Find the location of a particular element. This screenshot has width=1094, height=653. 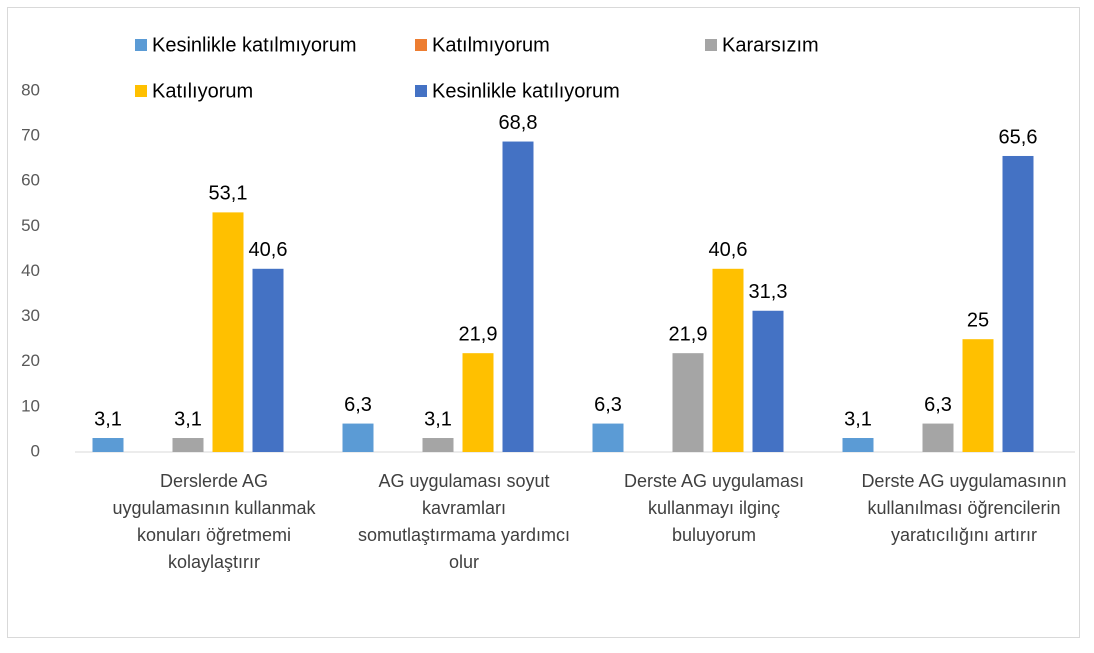

data-label: 31,3 is located at coordinates (768, 292).